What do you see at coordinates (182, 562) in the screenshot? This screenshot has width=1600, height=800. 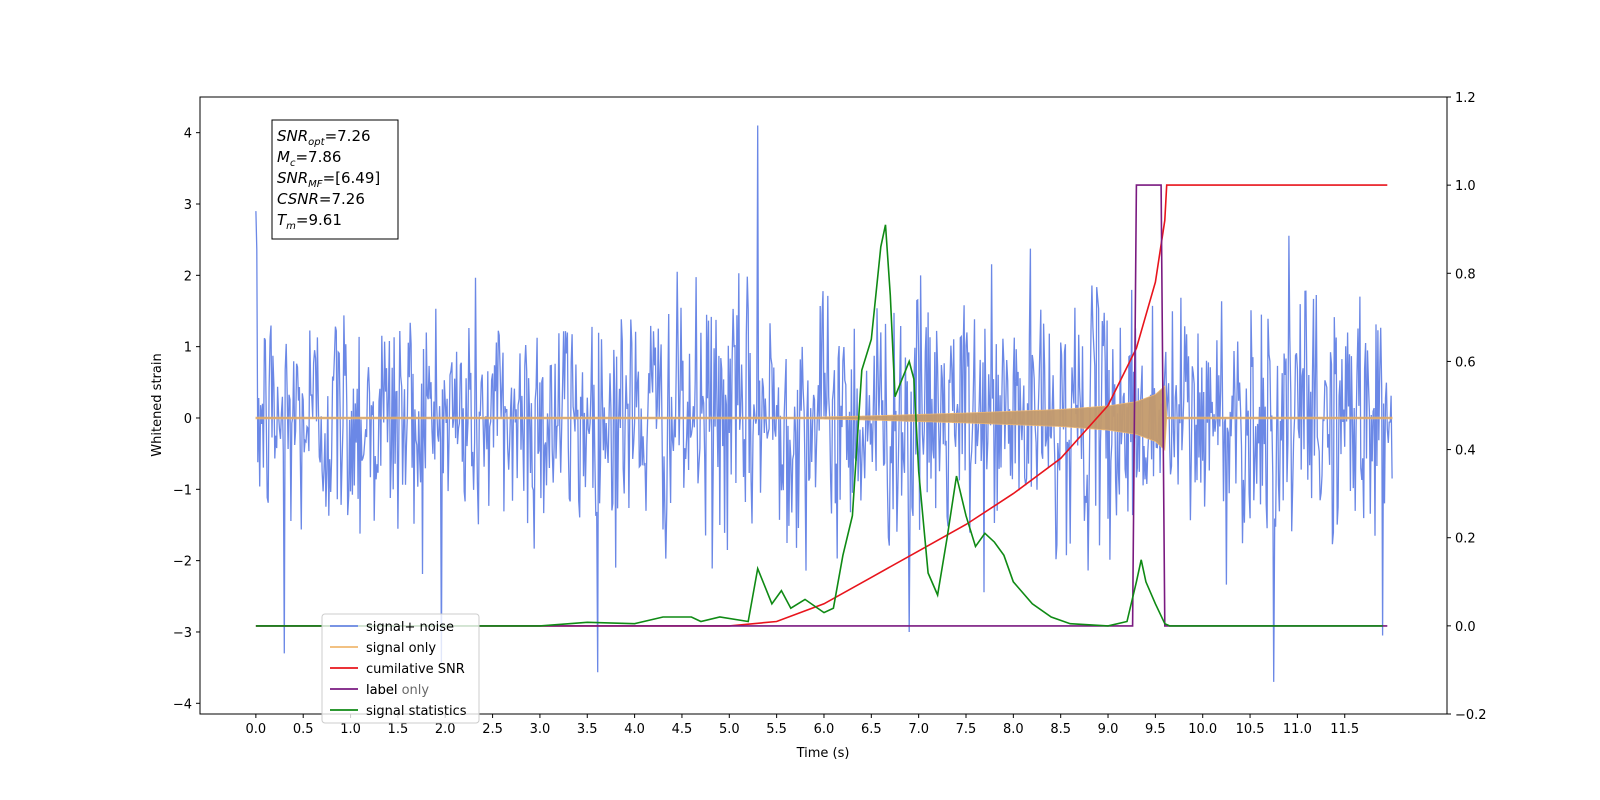 I see `y-tick-label: −2` at bounding box center [182, 562].